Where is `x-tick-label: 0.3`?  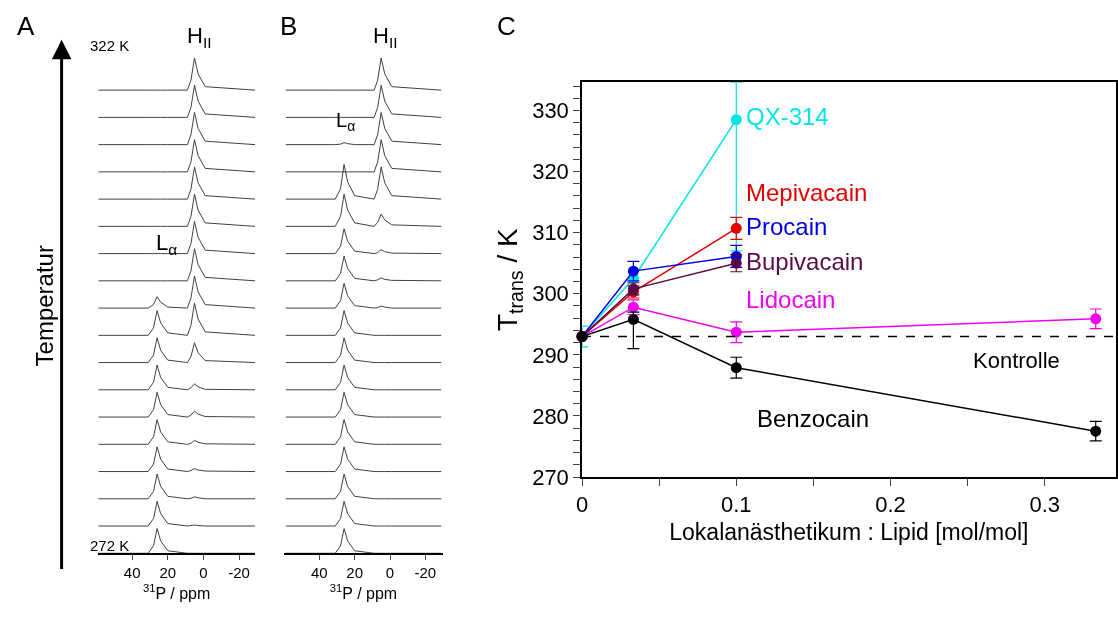 x-tick-label: 0.3 is located at coordinates (1045, 505).